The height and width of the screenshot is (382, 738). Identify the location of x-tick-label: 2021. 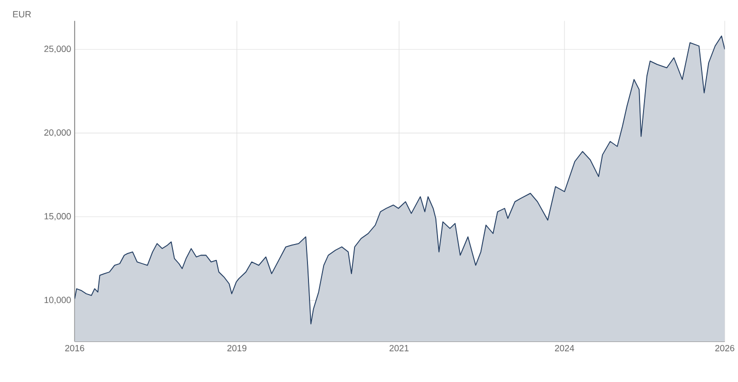
(399, 348).